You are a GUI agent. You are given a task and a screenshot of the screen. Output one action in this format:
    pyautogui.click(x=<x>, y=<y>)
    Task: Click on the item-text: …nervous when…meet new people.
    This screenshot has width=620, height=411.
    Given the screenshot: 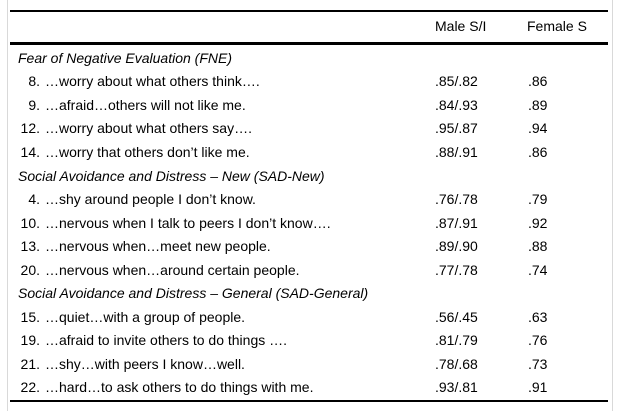 What is the action you would take?
    pyautogui.click(x=158, y=246)
    